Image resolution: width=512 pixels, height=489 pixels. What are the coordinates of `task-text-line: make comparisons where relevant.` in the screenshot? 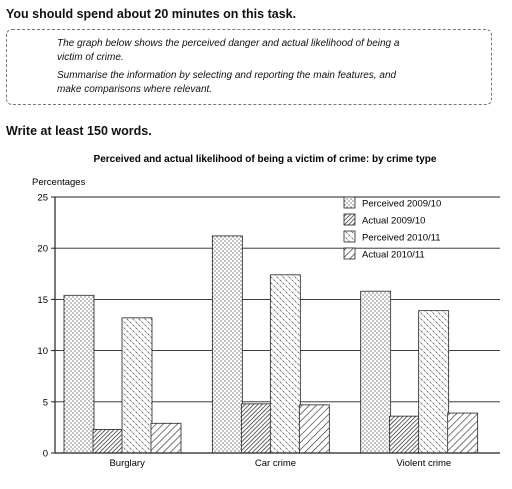 It's located at (135, 89).